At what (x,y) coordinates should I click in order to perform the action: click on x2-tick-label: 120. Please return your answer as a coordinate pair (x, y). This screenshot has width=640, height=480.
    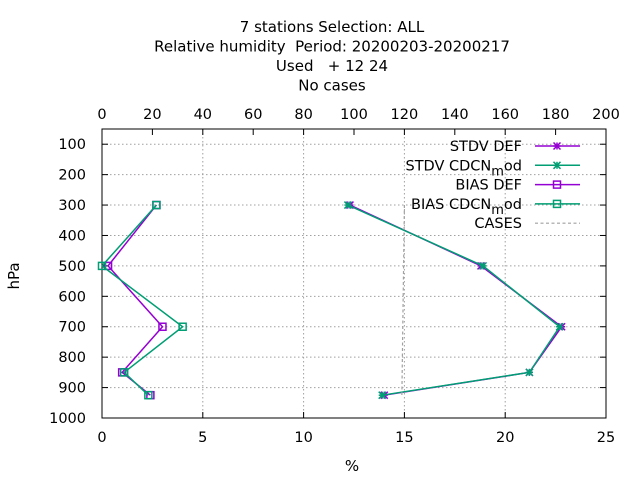
    Looking at the image, I should click on (405, 115).